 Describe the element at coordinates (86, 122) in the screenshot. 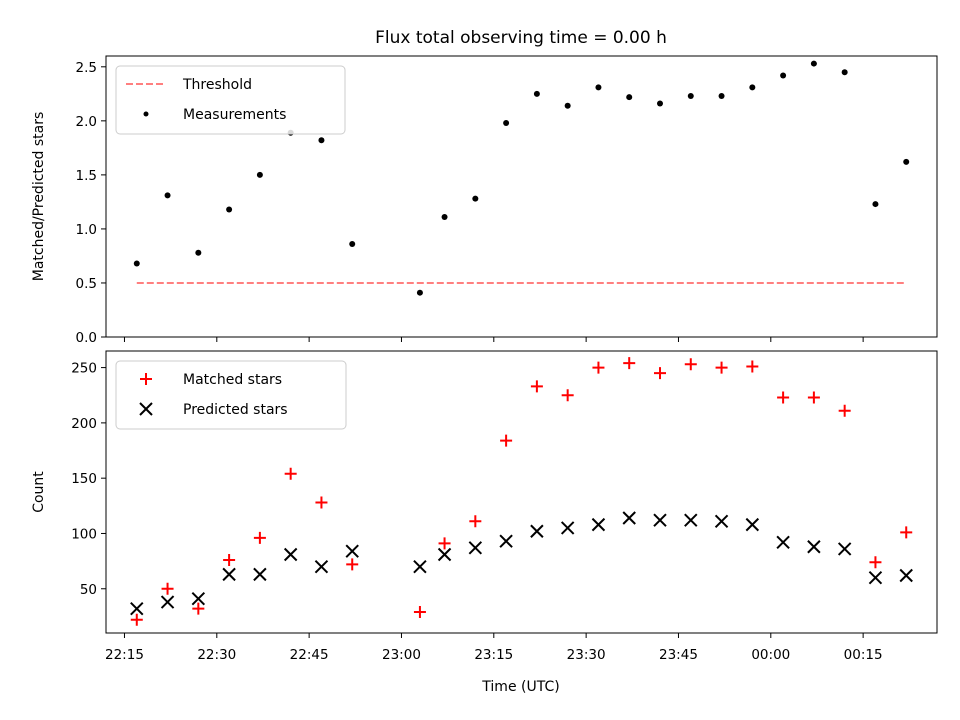

I see `y-tick-label: 2.0` at that location.